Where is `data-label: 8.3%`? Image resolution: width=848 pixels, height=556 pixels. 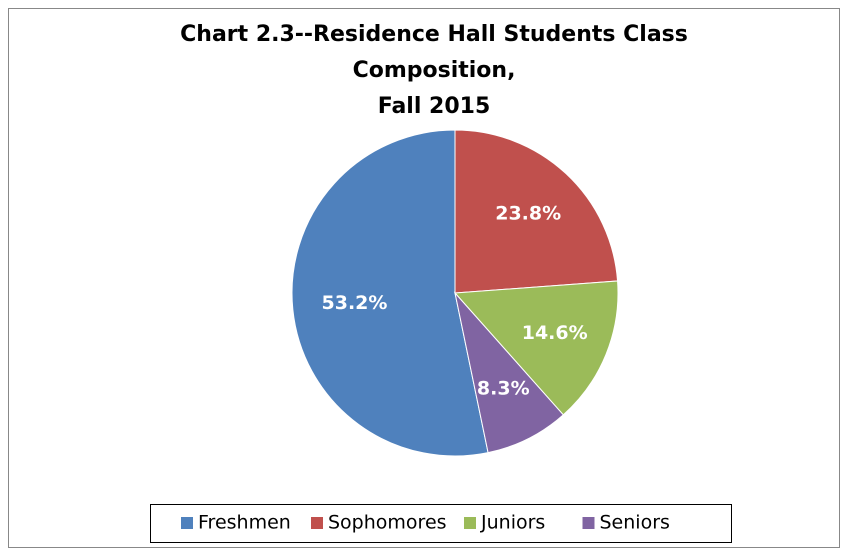 data-label: 8.3% is located at coordinates (503, 389).